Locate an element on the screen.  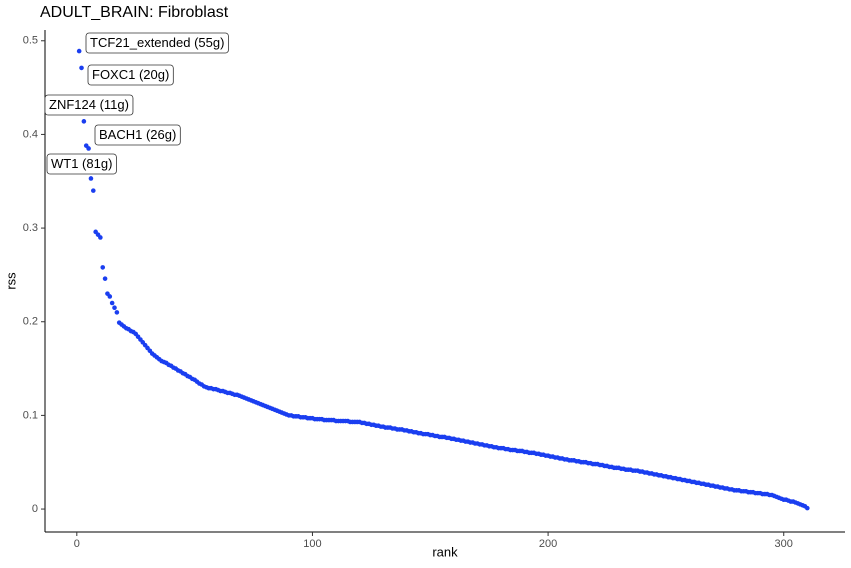
x-tick-label: 300 is located at coordinates (784, 544).